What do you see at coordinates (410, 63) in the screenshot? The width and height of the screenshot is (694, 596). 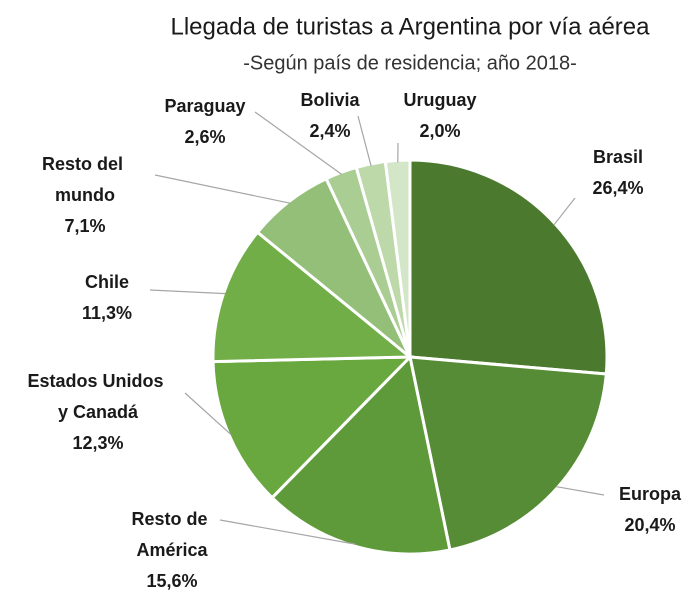 I see `chart-subtitle: -Según país de residencia; año 2018-` at bounding box center [410, 63].